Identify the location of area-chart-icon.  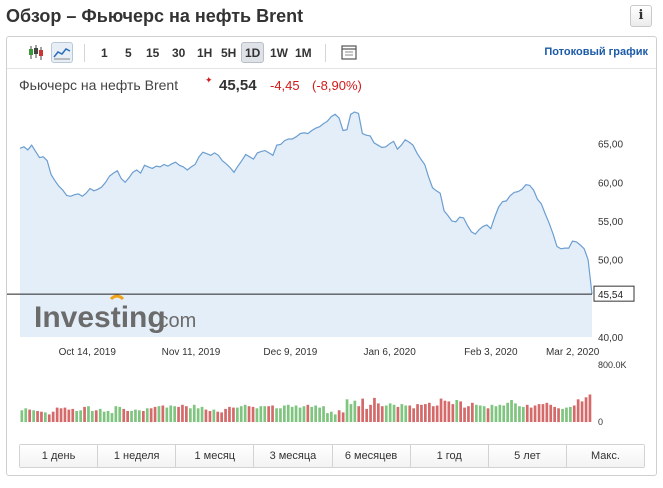
(62, 52).